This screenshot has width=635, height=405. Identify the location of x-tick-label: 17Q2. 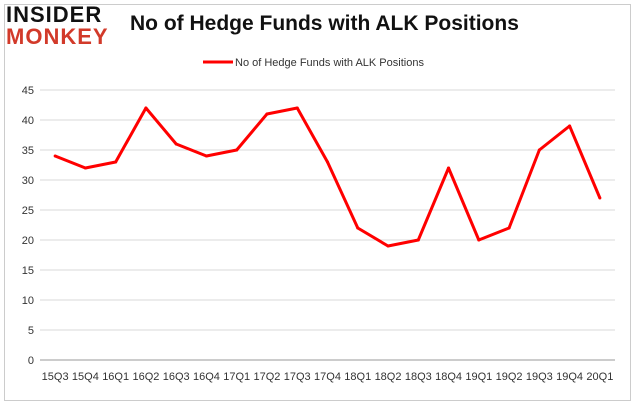
(267, 377).